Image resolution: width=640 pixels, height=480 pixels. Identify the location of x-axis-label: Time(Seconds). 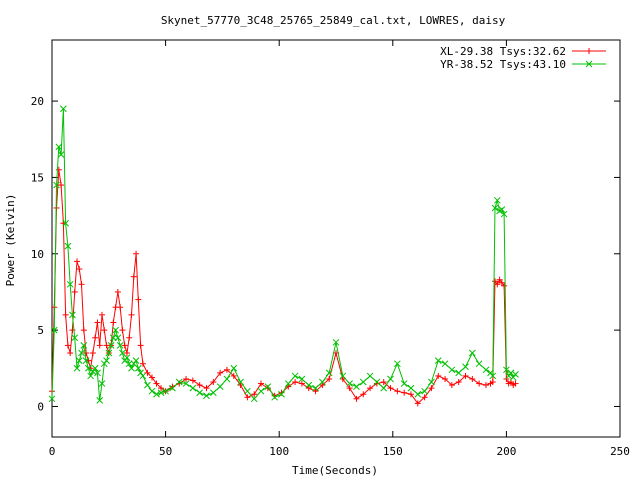
(335, 470).